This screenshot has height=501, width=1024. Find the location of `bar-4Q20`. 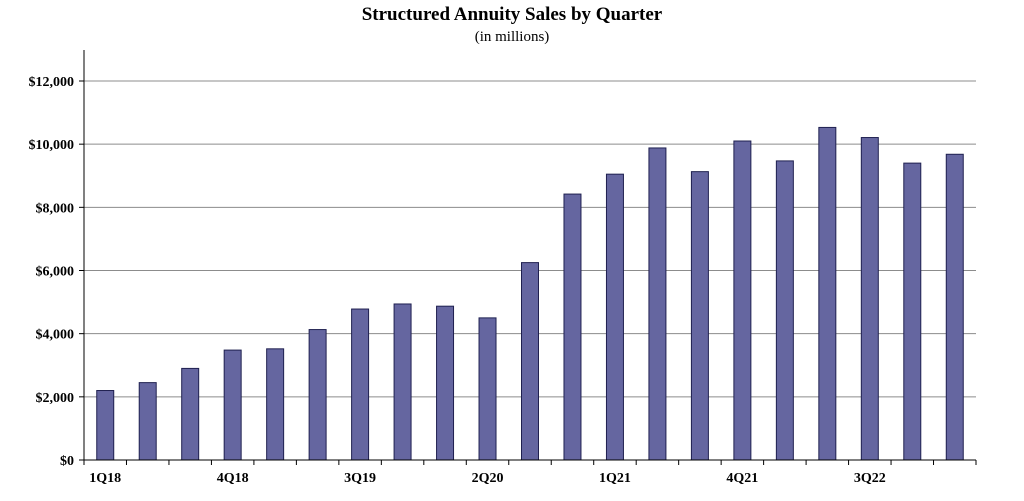

bar-4Q20 is located at coordinates (572, 327).